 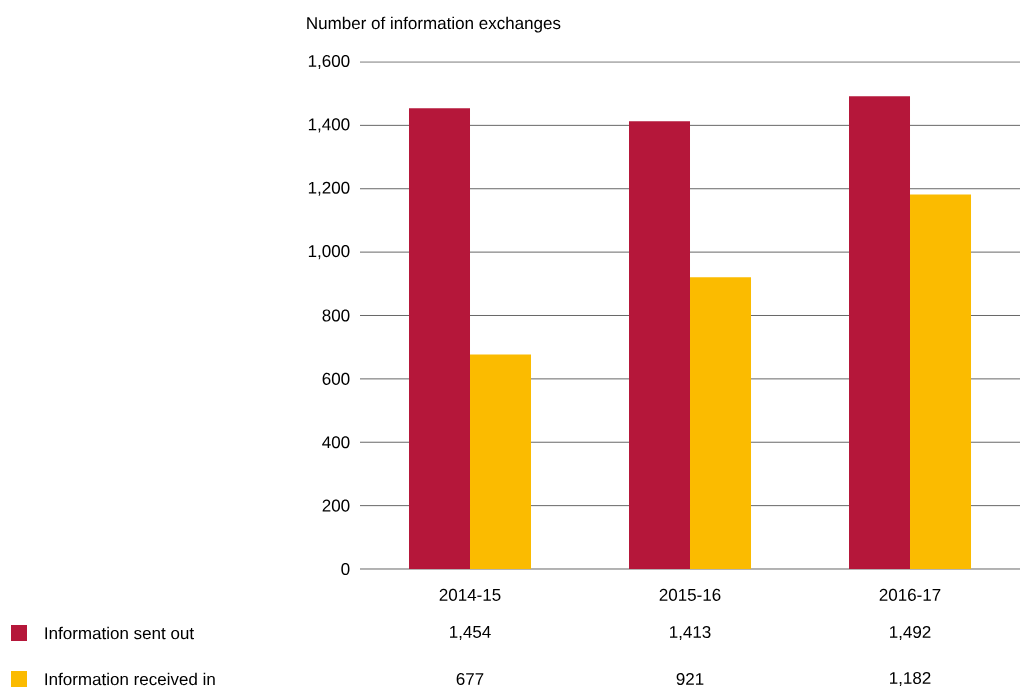 What do you see at coordinates (690, 679) in the screenshot?
I see `data-label: 921` at bounding box center [690, 679].